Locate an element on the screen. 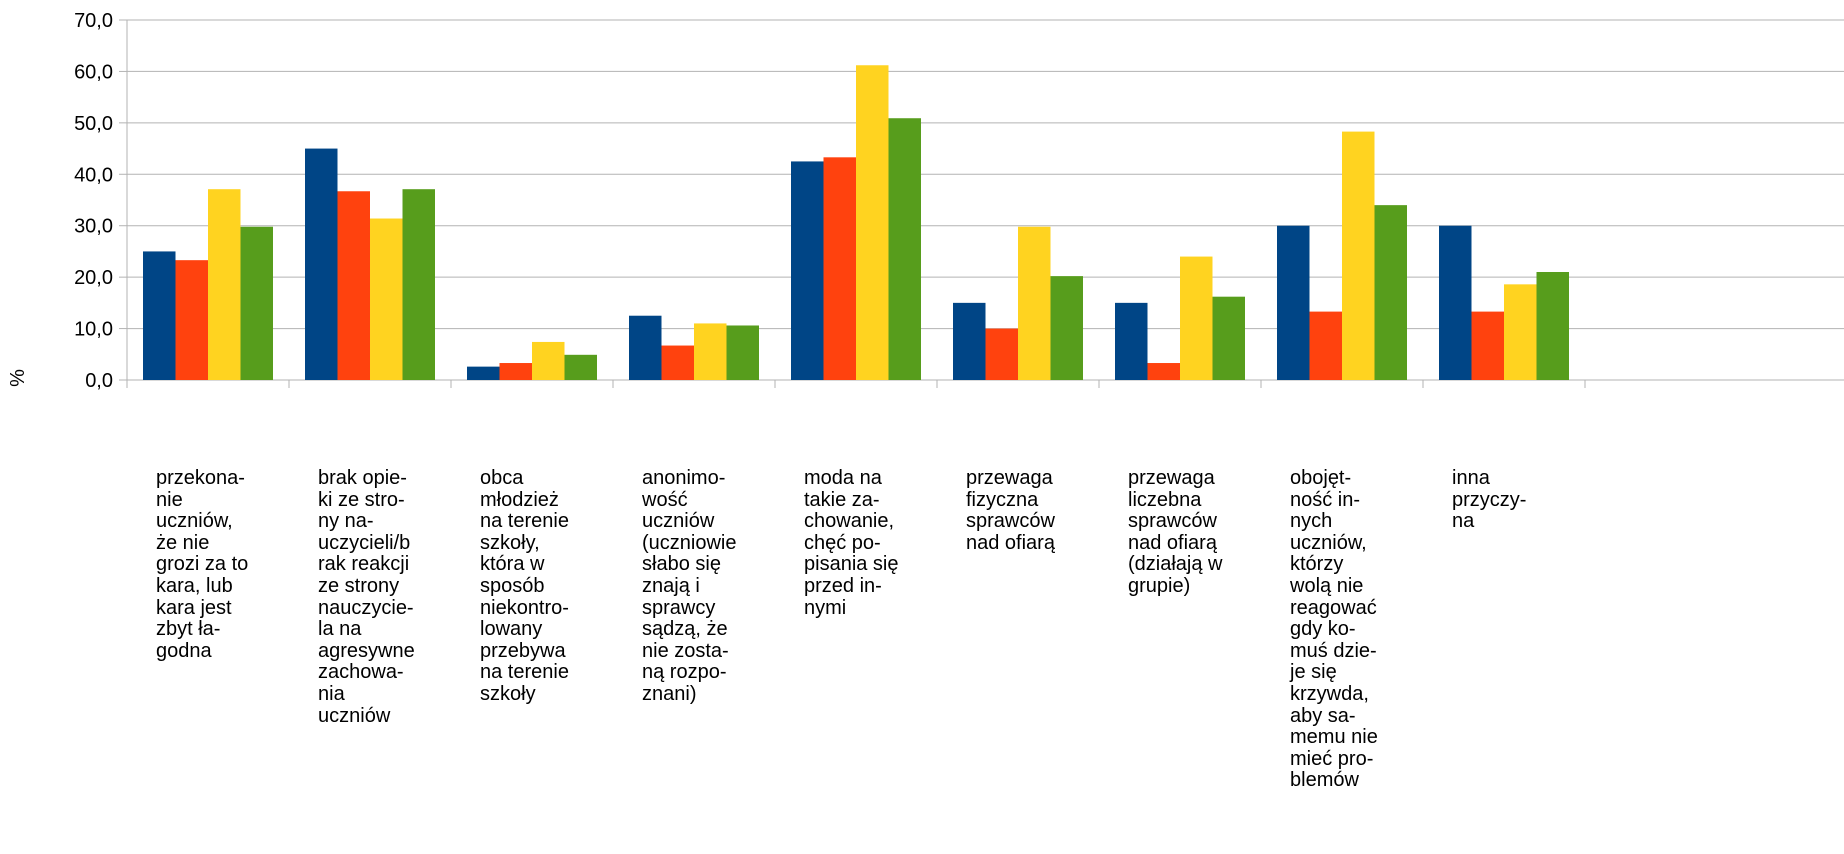 The image size is (1844, 854). y-tick-label: 40,0 is located at coordinates (93, 175).